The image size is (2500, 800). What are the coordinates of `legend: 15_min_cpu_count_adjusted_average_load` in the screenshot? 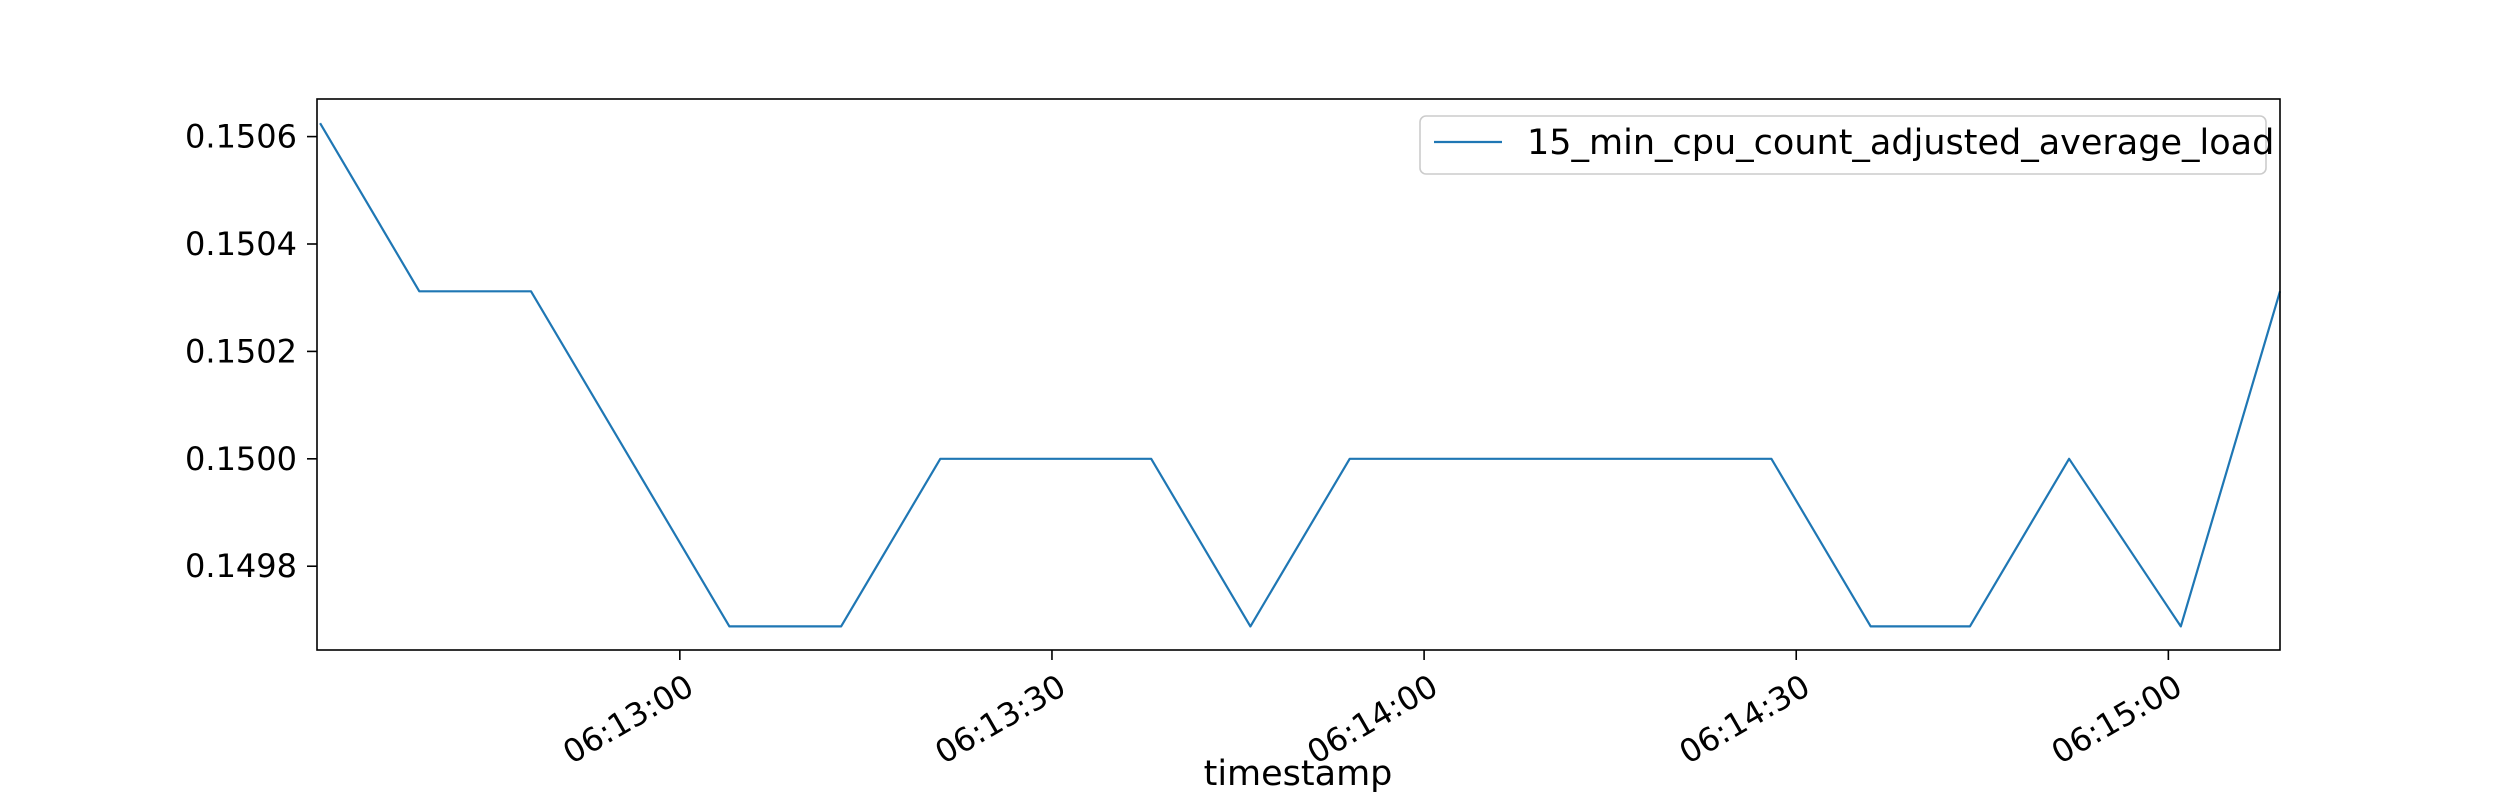 It's located at (1846, 145).